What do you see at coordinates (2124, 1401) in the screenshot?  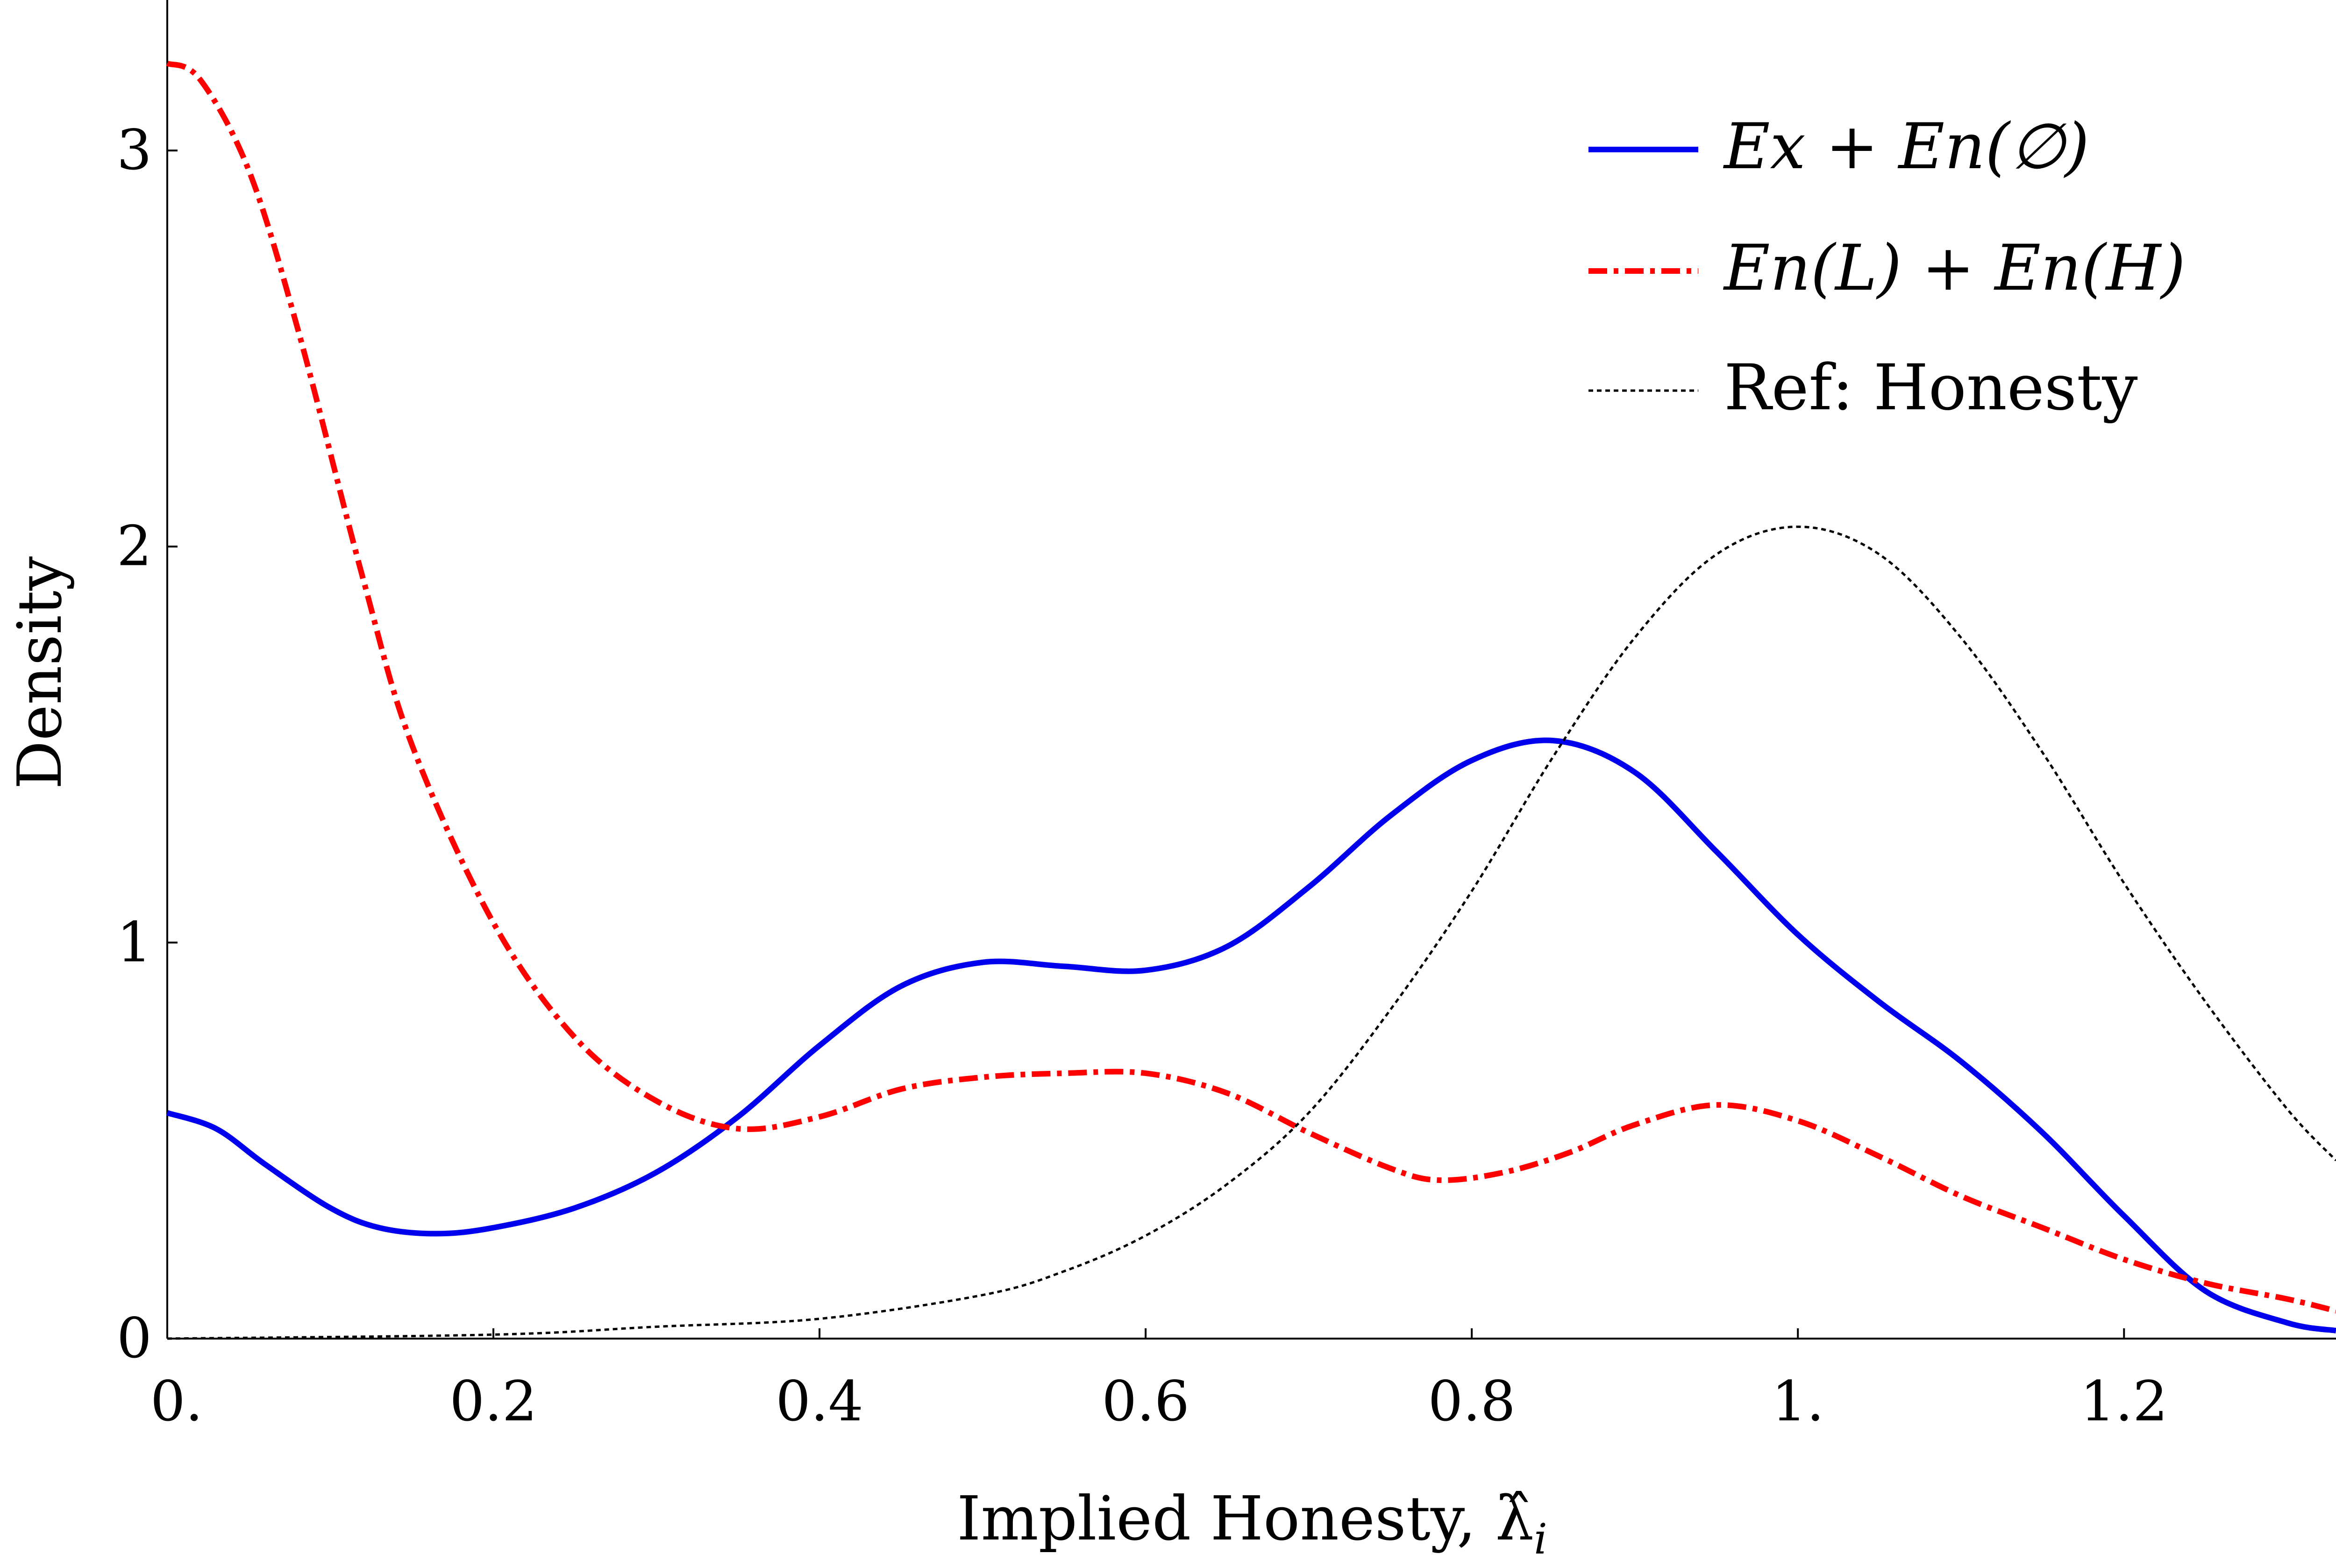 I see `x-tick-label: 1.2` at bounding box center [2124, 1401].